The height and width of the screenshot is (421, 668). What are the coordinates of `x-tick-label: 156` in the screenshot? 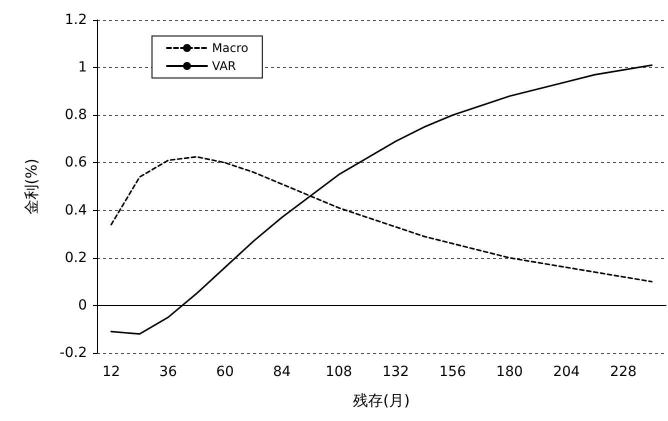 It's located at (452, 372).